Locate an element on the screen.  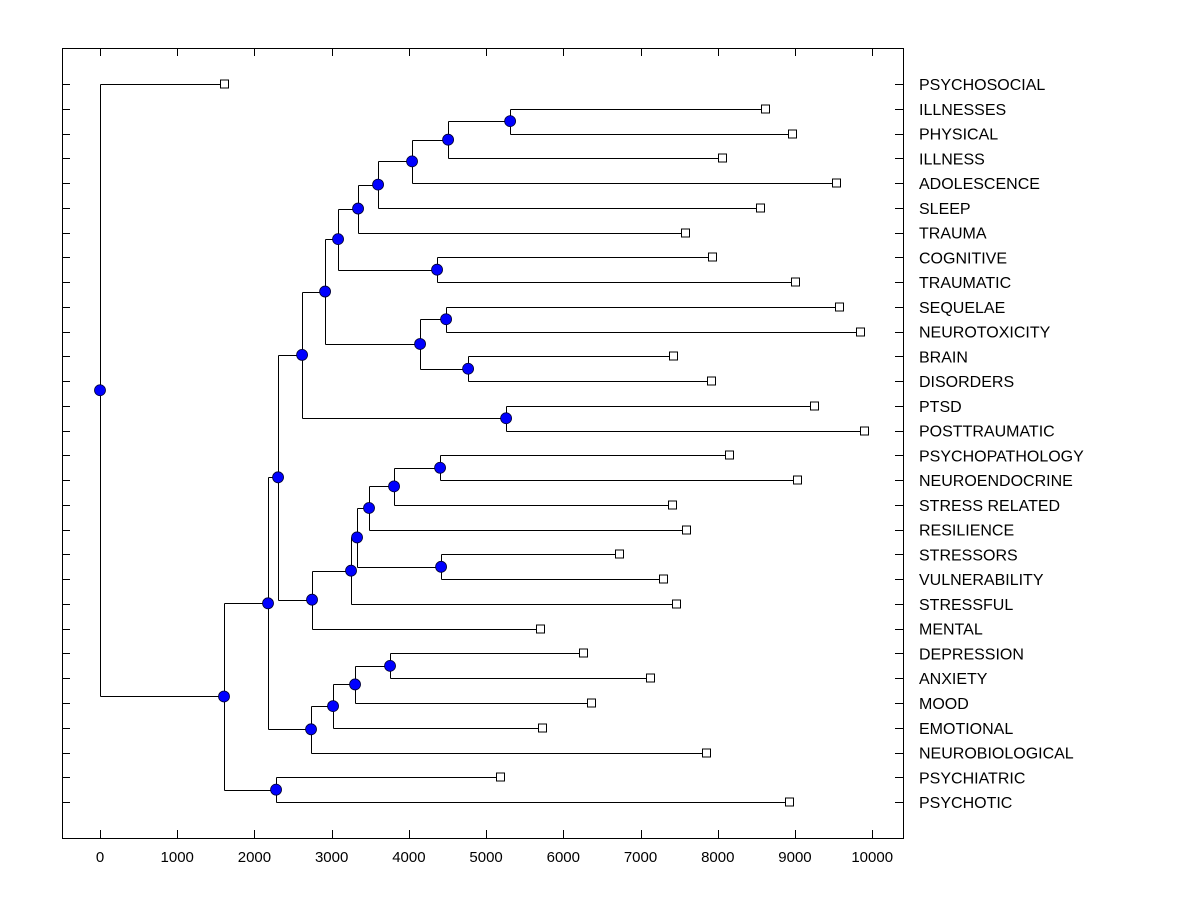
leaf-label: STRESS RELATED is located at coordinates (989, 506).